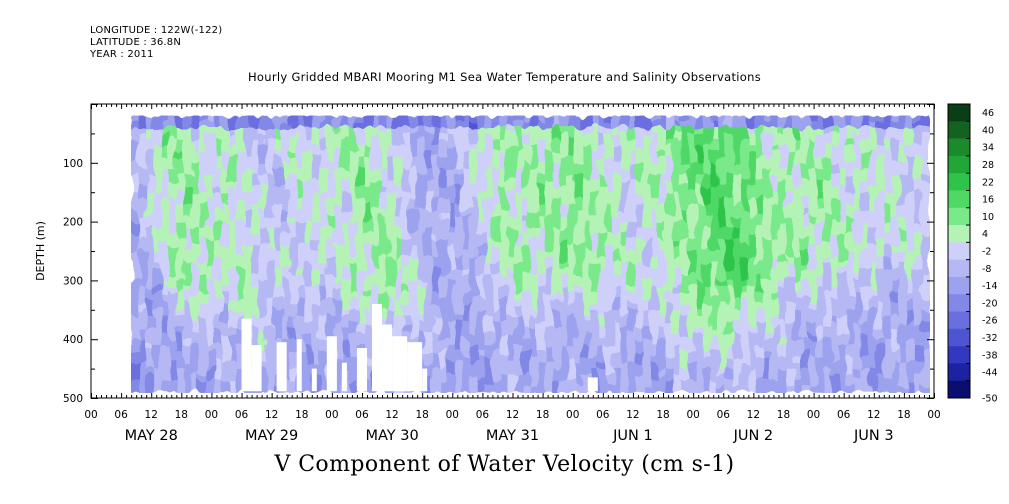 The image size is (1009, 504). Describe the element at coordinates (314, 380) in the screenshot. I see `missing-data-gap` at that location.